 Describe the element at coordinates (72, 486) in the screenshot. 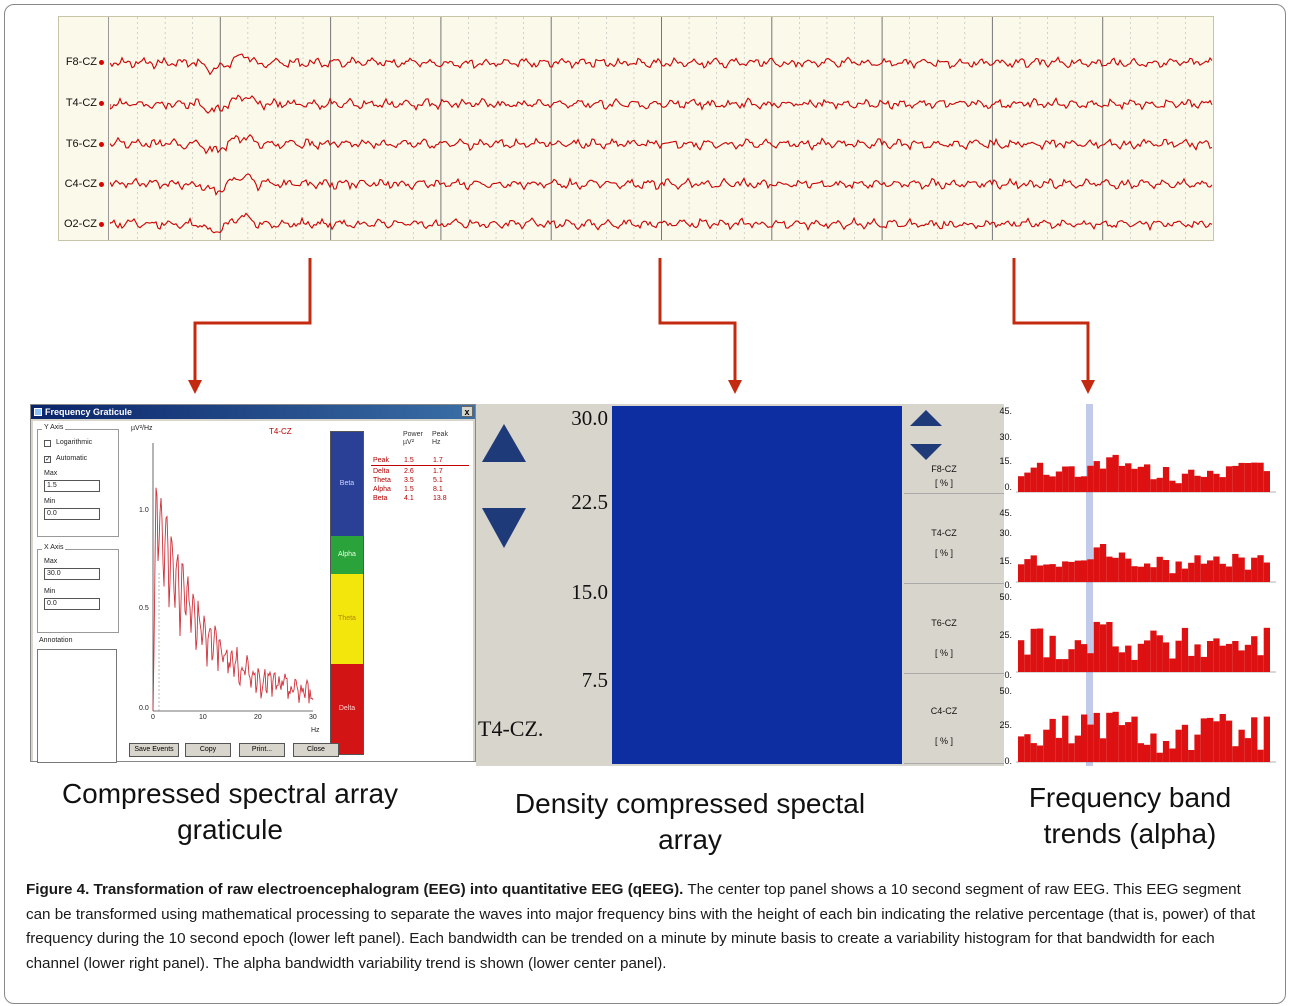

I see `y-max-input: 1.5` at that location.